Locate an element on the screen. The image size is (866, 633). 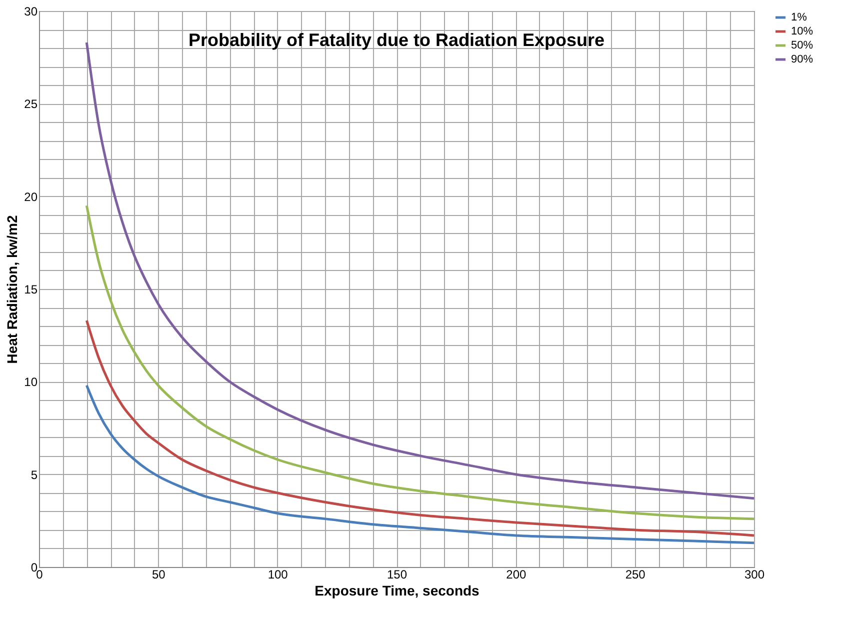
legend-label: 90% is located at coordinates (802, 60).